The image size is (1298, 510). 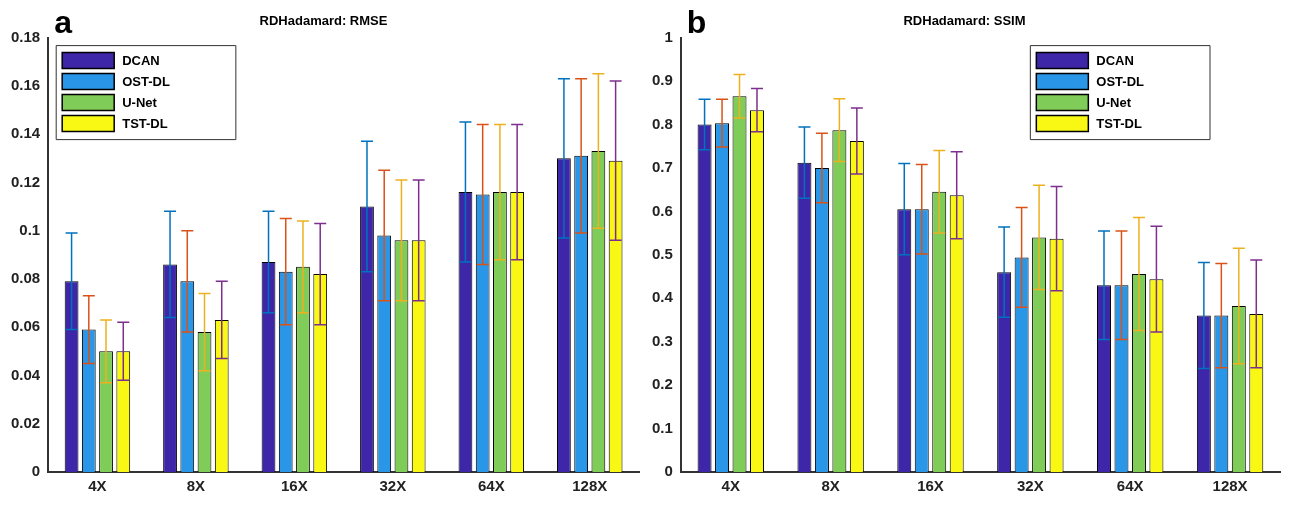 I want to click on y-tick-label: 0.3, so click(x=662, y=340).